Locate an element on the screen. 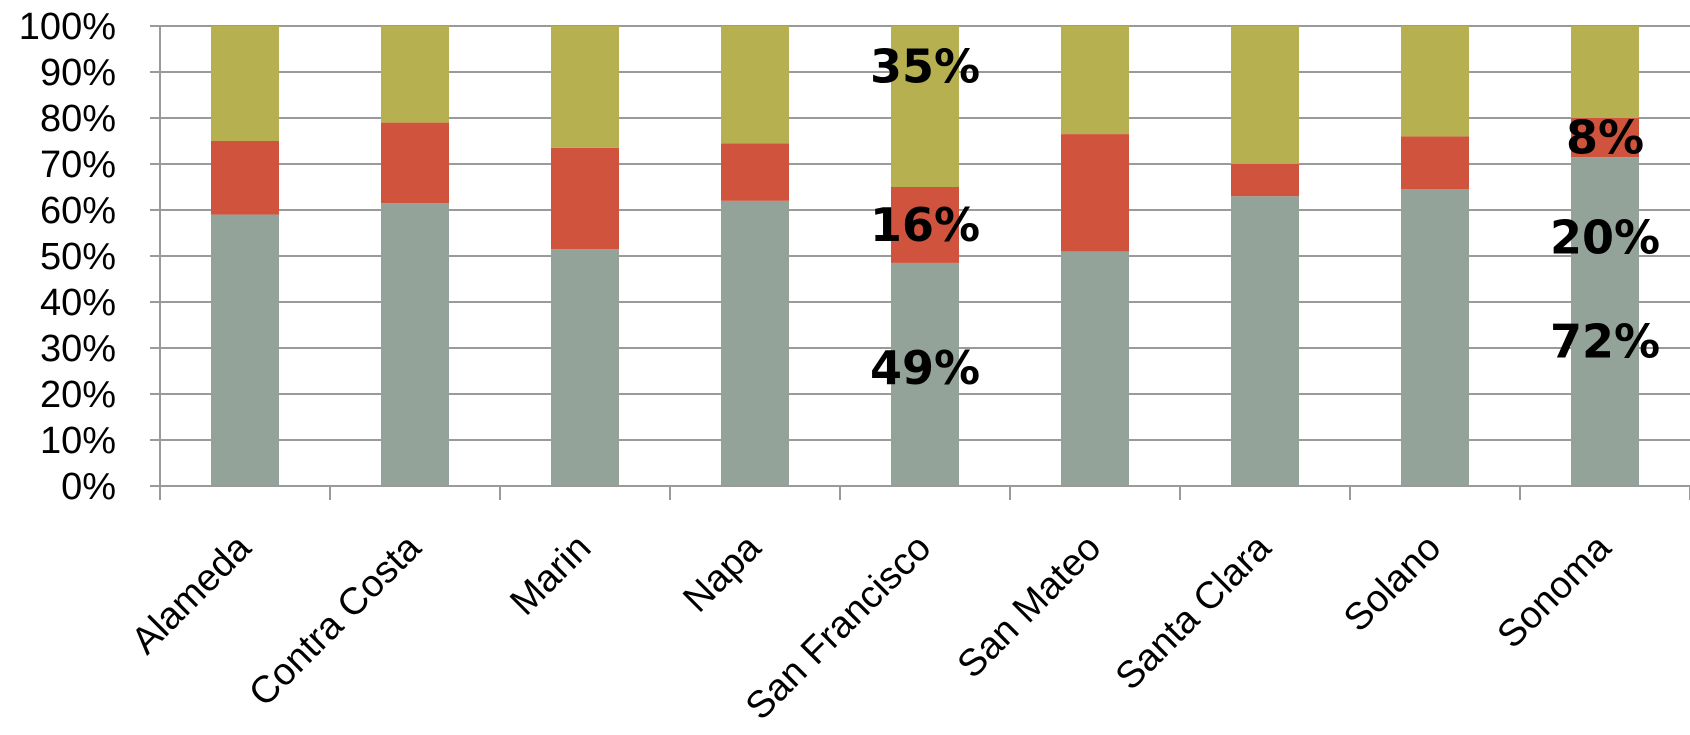 This screenshot has height=735, width=1690. y-tick-label: 70% is located at coordinates (78, 165).